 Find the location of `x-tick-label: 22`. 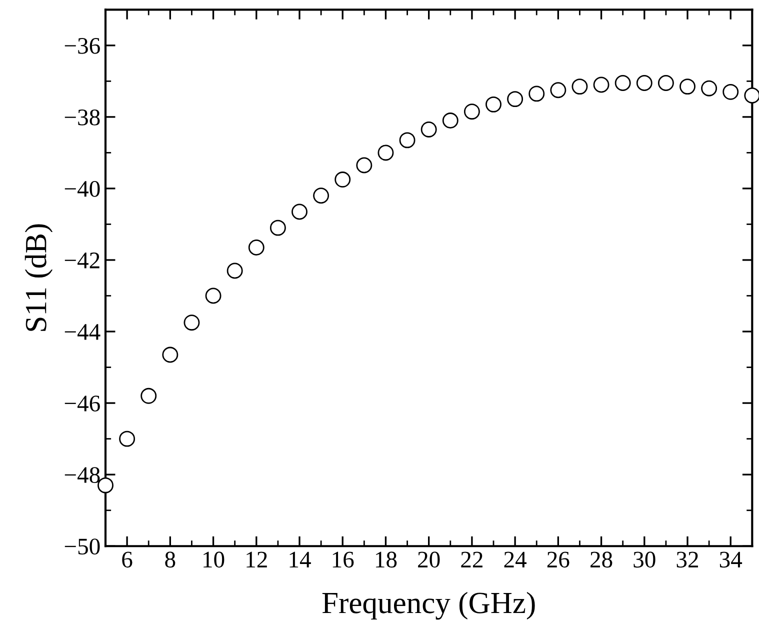

x-tick-label: 22 is located at coordinates (471, 560).